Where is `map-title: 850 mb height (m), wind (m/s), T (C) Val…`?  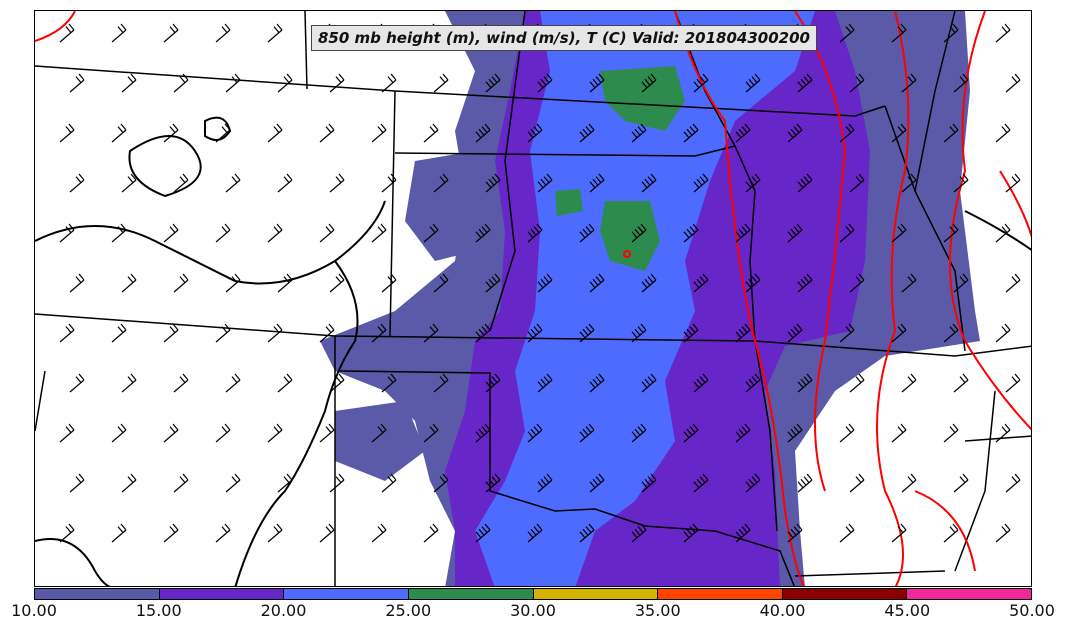
map-title: 850 mb height (m), wind (m/s), T (C) Val… is located at coordinates (564, 38).